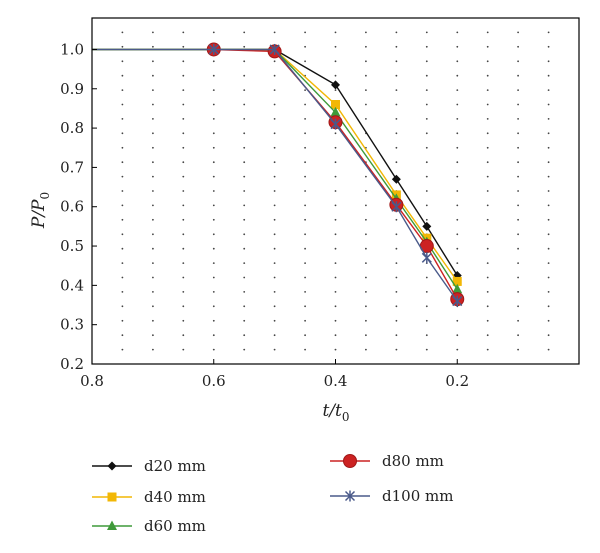 The image size is (600, 553). What do you see at coordinates (417, 496) in the screenshot?
I see `legend-label: d100 mm` at bounding box center [417, 496].